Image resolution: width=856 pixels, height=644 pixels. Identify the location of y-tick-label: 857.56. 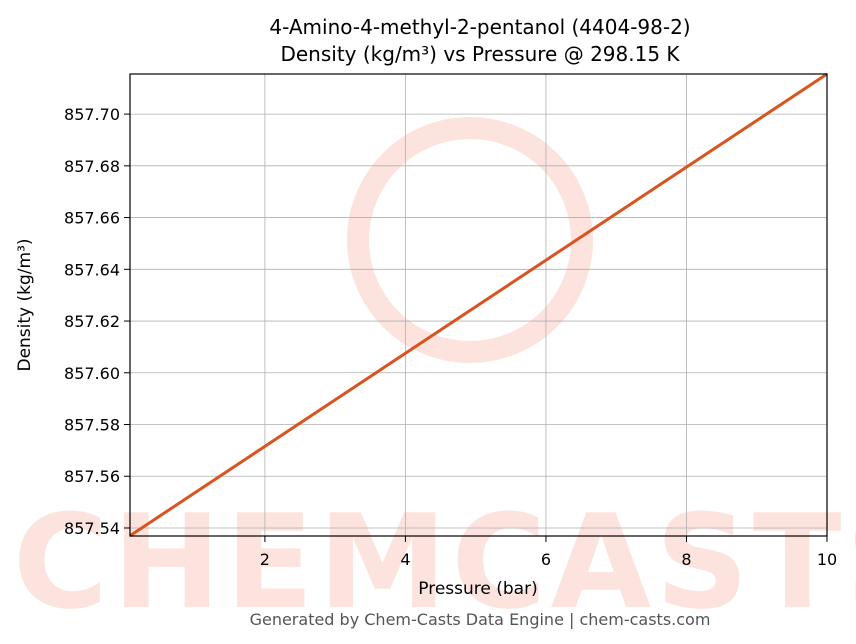
(92, 476).